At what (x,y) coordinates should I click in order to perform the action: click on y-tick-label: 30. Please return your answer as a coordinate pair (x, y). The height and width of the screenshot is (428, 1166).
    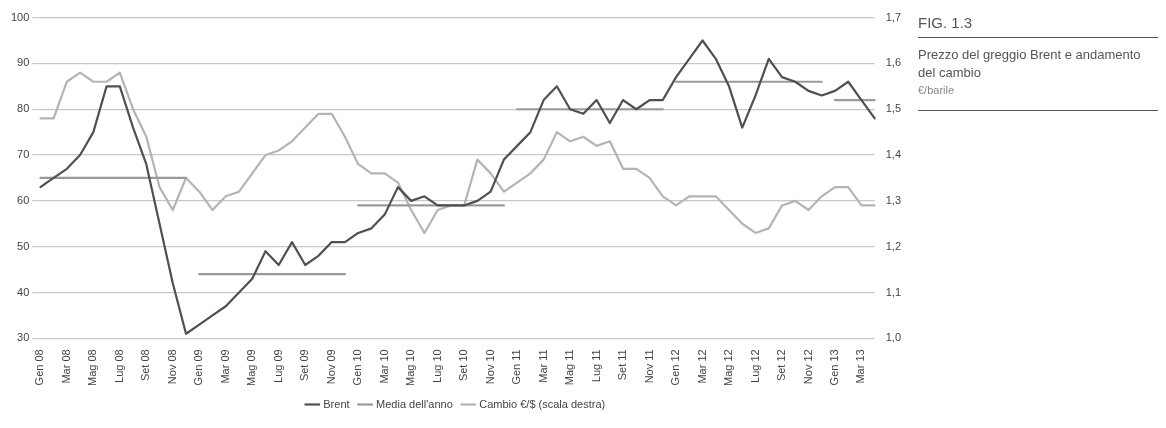
    Looking at the image, I should click on (23, 337).